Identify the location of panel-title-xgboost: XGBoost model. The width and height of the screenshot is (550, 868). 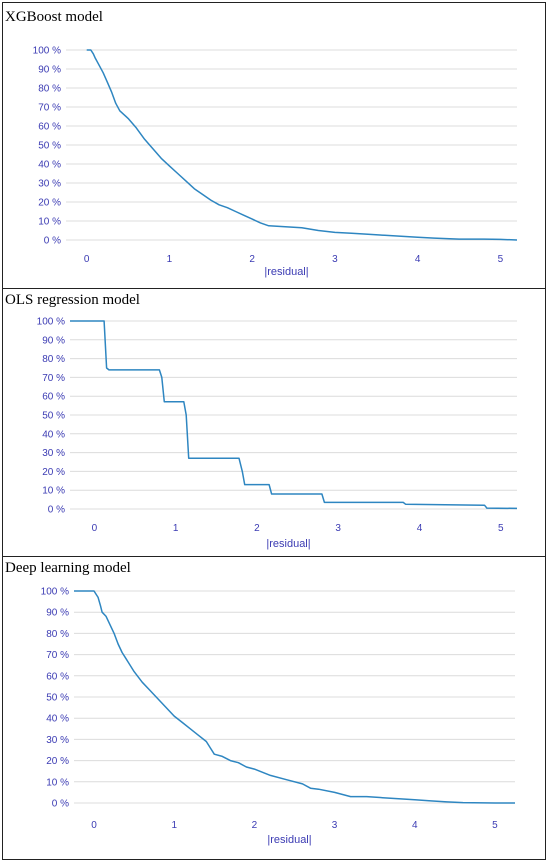
(54, 17).